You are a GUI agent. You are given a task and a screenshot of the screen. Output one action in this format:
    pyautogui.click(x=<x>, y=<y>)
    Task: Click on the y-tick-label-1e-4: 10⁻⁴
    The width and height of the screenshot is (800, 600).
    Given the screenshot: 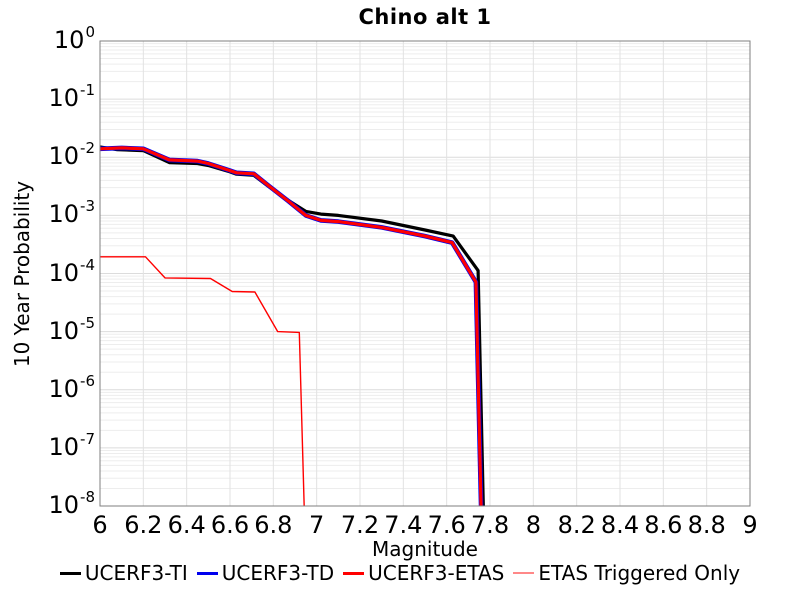 What is the action you would take?
    pyautogui.click(x=71, y=271)
    